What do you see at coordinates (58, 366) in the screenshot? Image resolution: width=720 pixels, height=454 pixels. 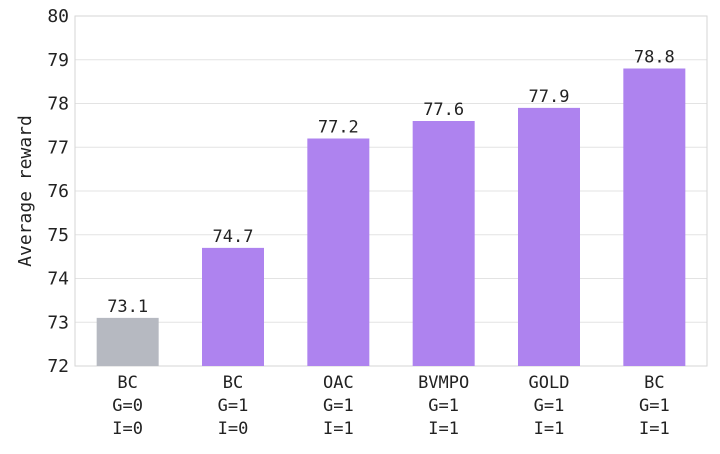 I see `y-tick-label: 72` at bounding box center [58, 366].